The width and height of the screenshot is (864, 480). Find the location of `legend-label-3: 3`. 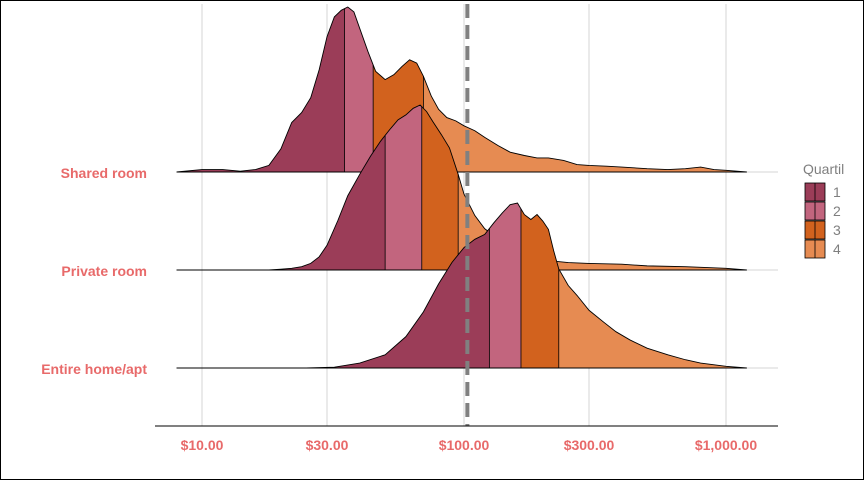

legend-label-3: 3 is located at coordinates (837, 230).